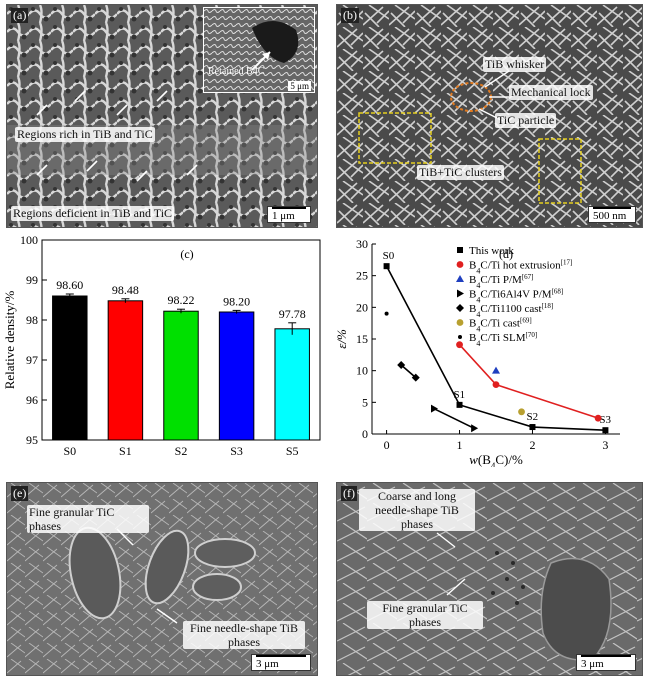 This screenshot has height=688, width=650. What do you see at coordinates (32, 360) in the screenshot?
I see `y-tick-label-c: 97` at bounding box center [32, 360].